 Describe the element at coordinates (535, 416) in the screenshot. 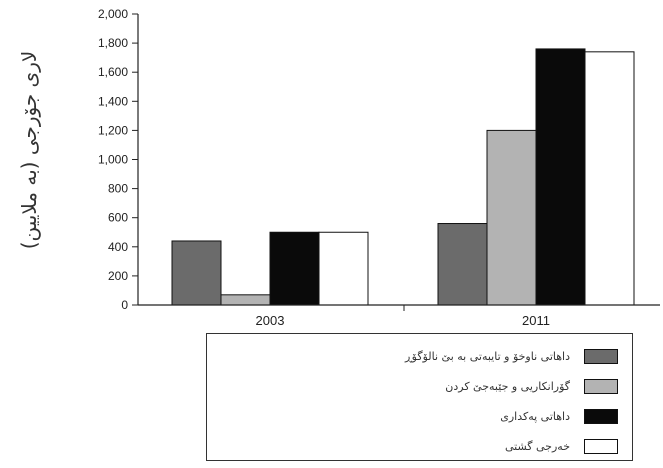

I see `legend-label-3: داهاتی پەکداری` at that location.